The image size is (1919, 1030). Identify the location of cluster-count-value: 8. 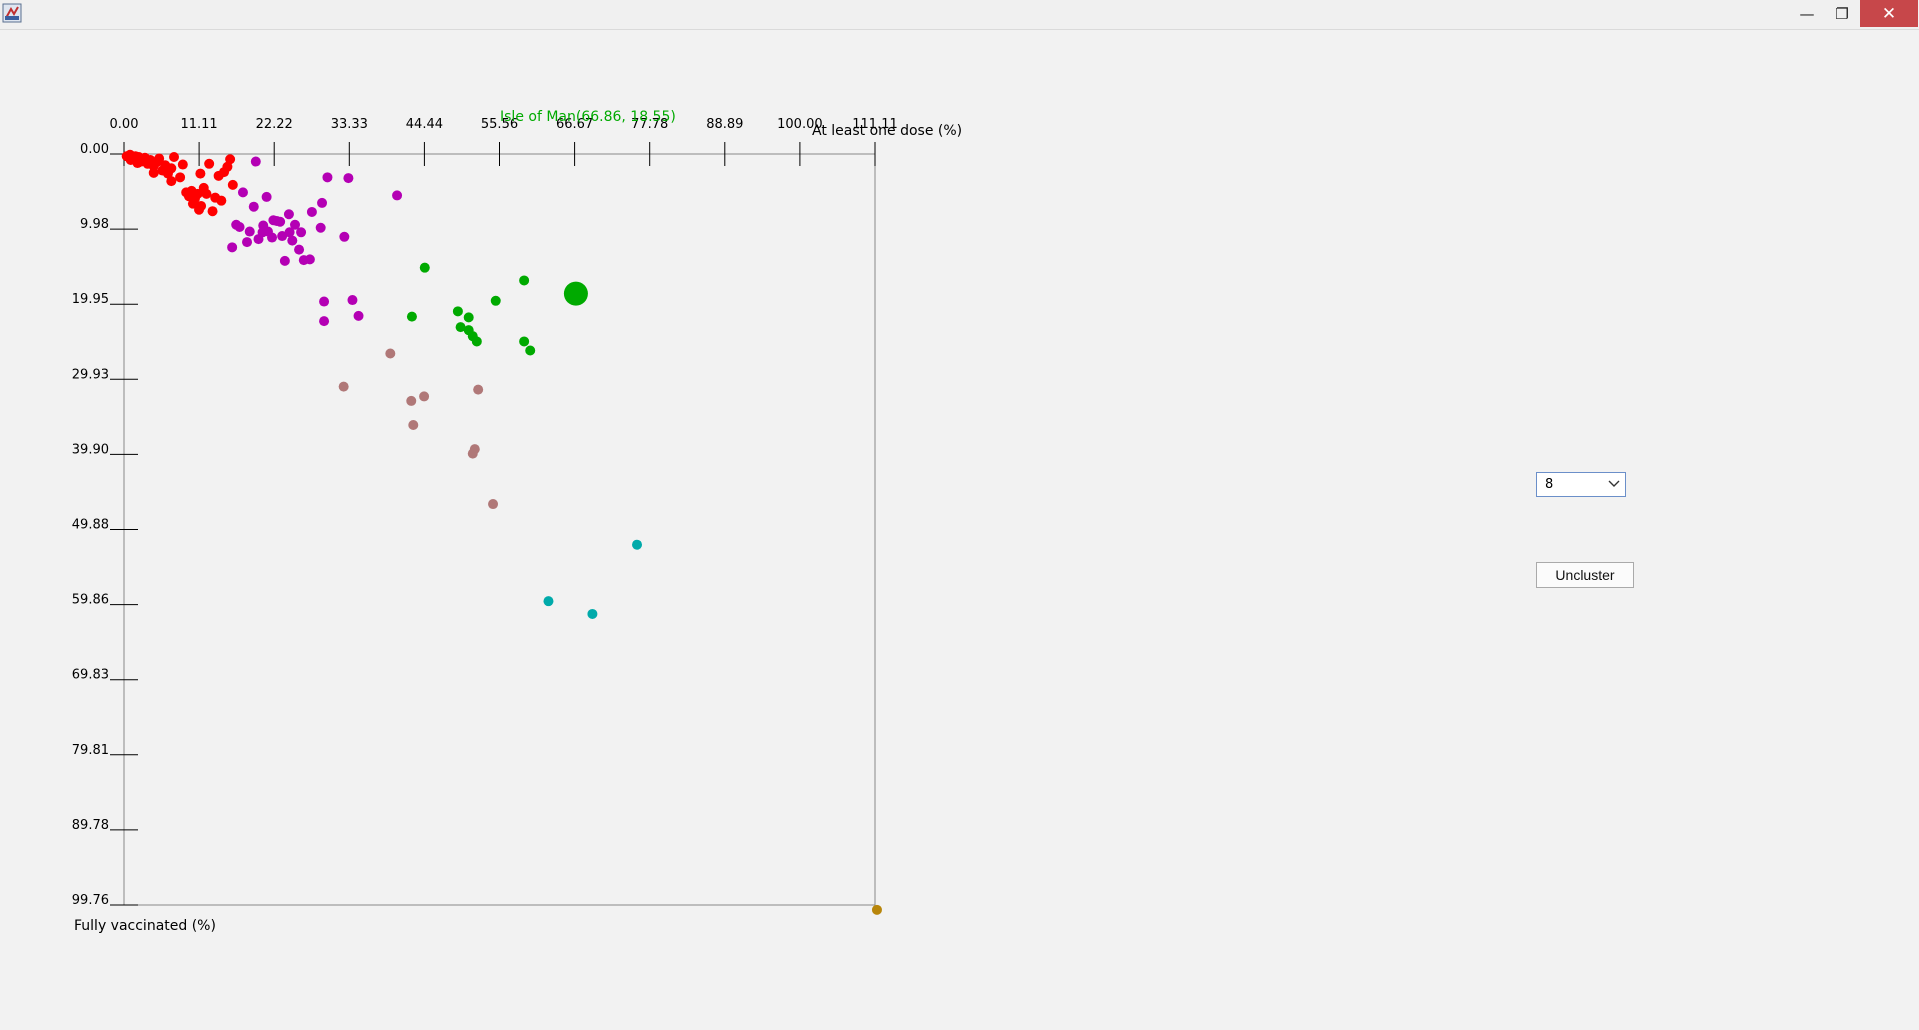
(1549, 484).